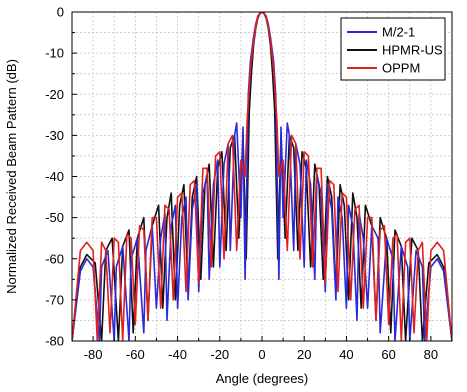 The height and width of the screenshot is (392, 467). I want to click on x-tick-label: 80, so click(431, 354).